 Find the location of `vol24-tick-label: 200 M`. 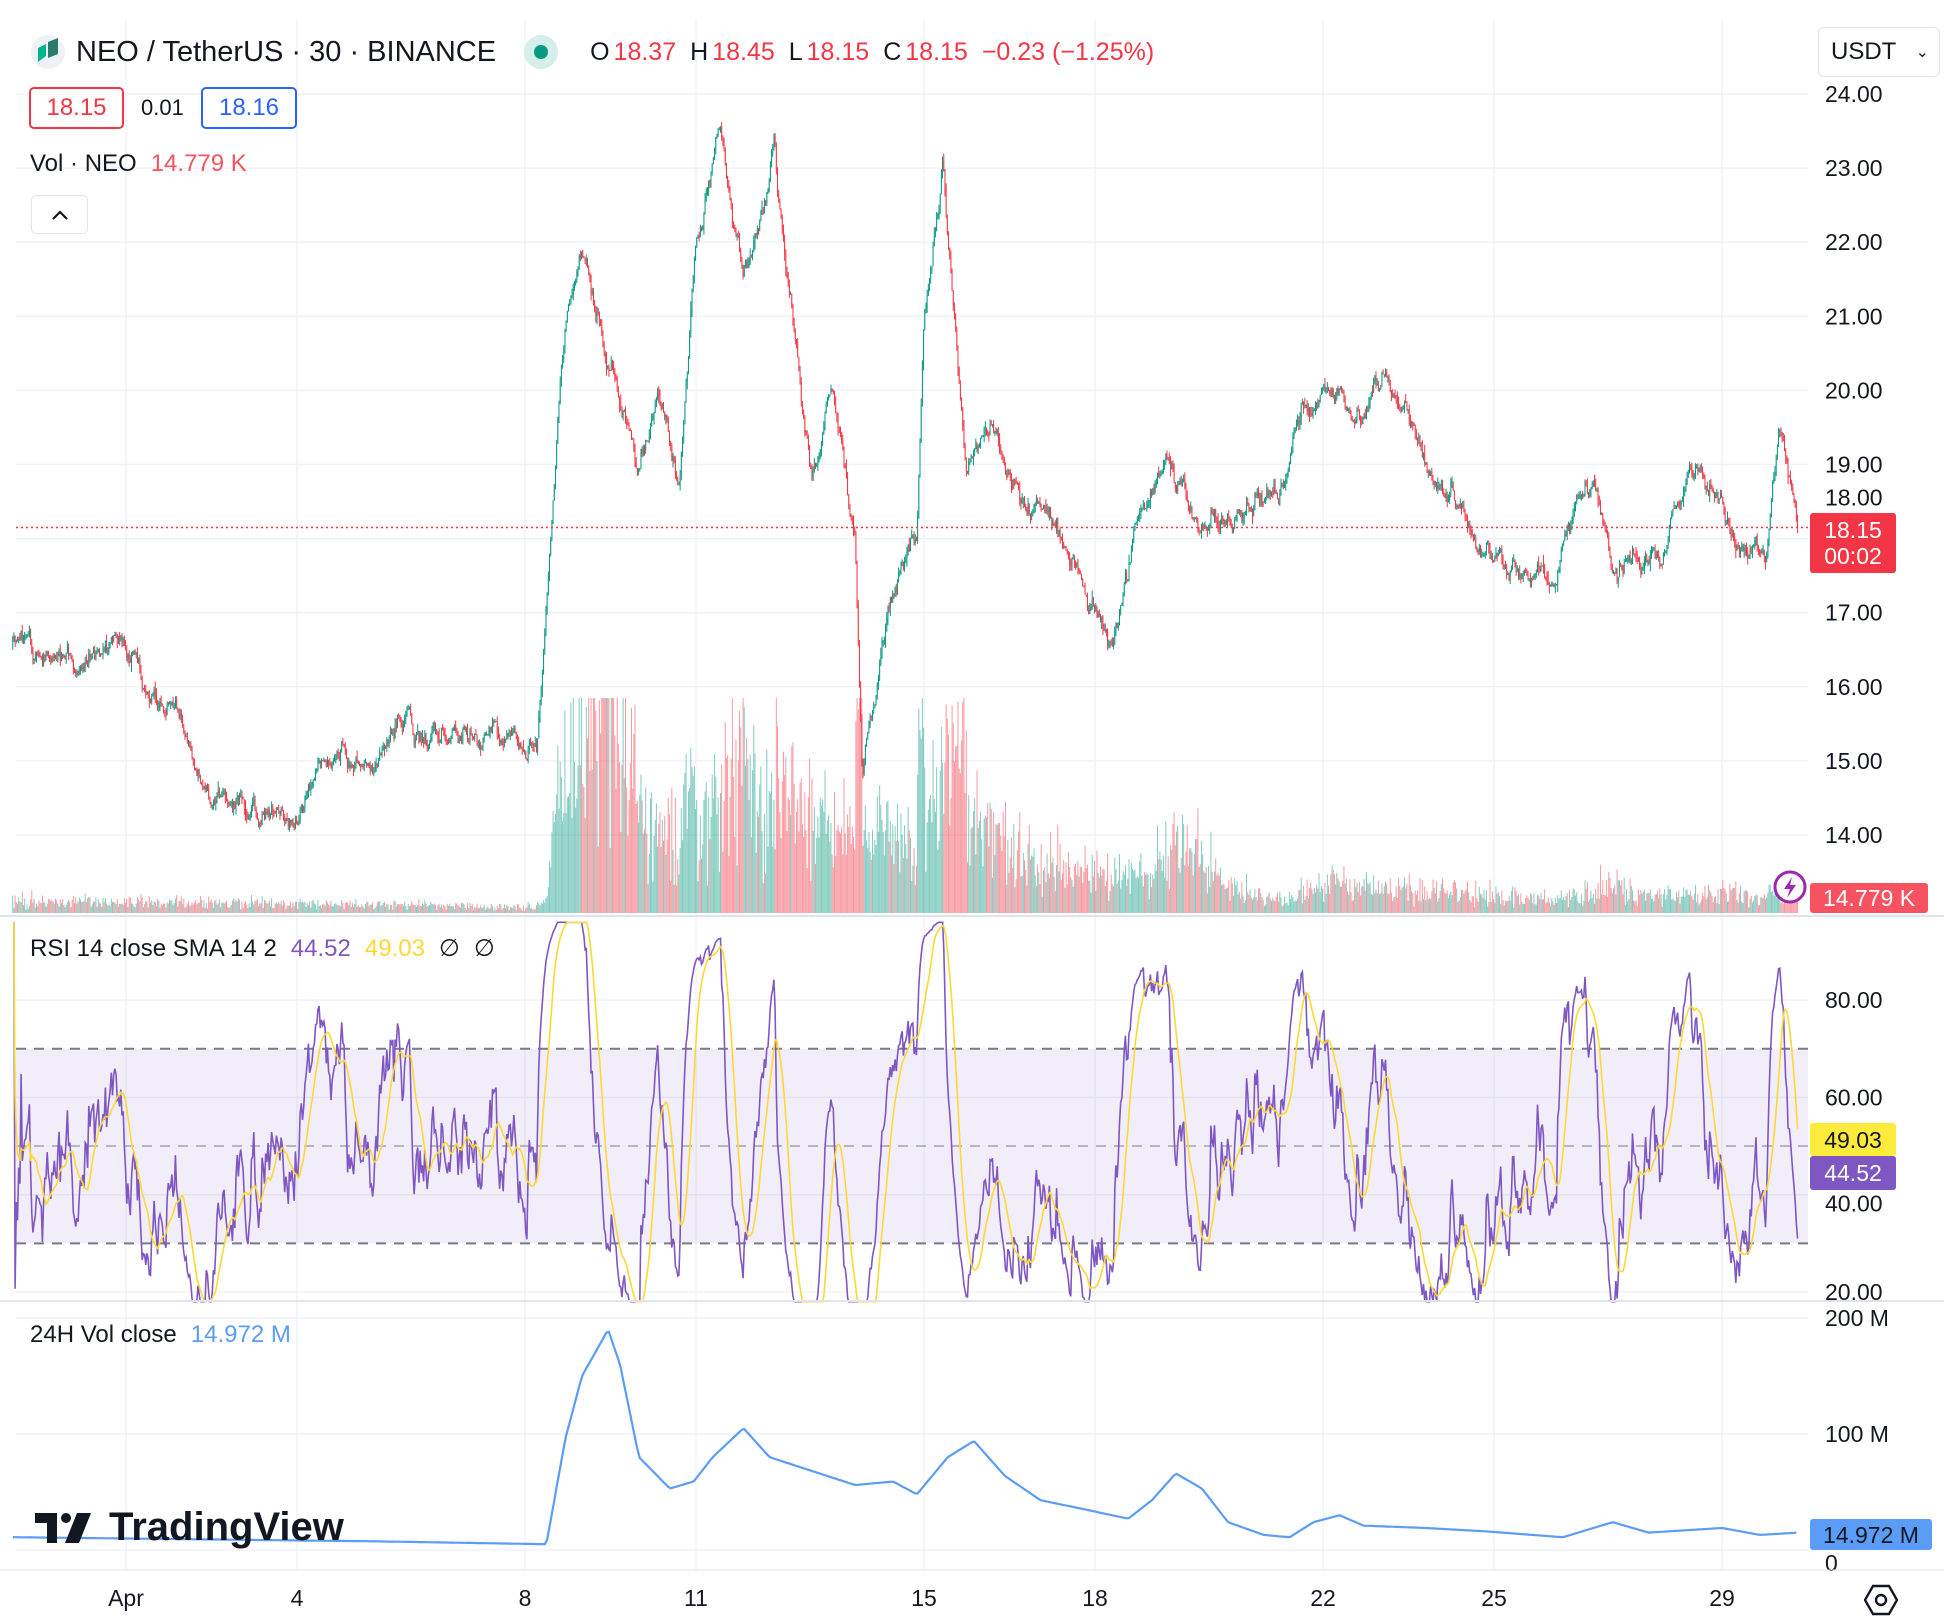

vol24-tick-label: 200 M is located at coordinates (1857, 1318).